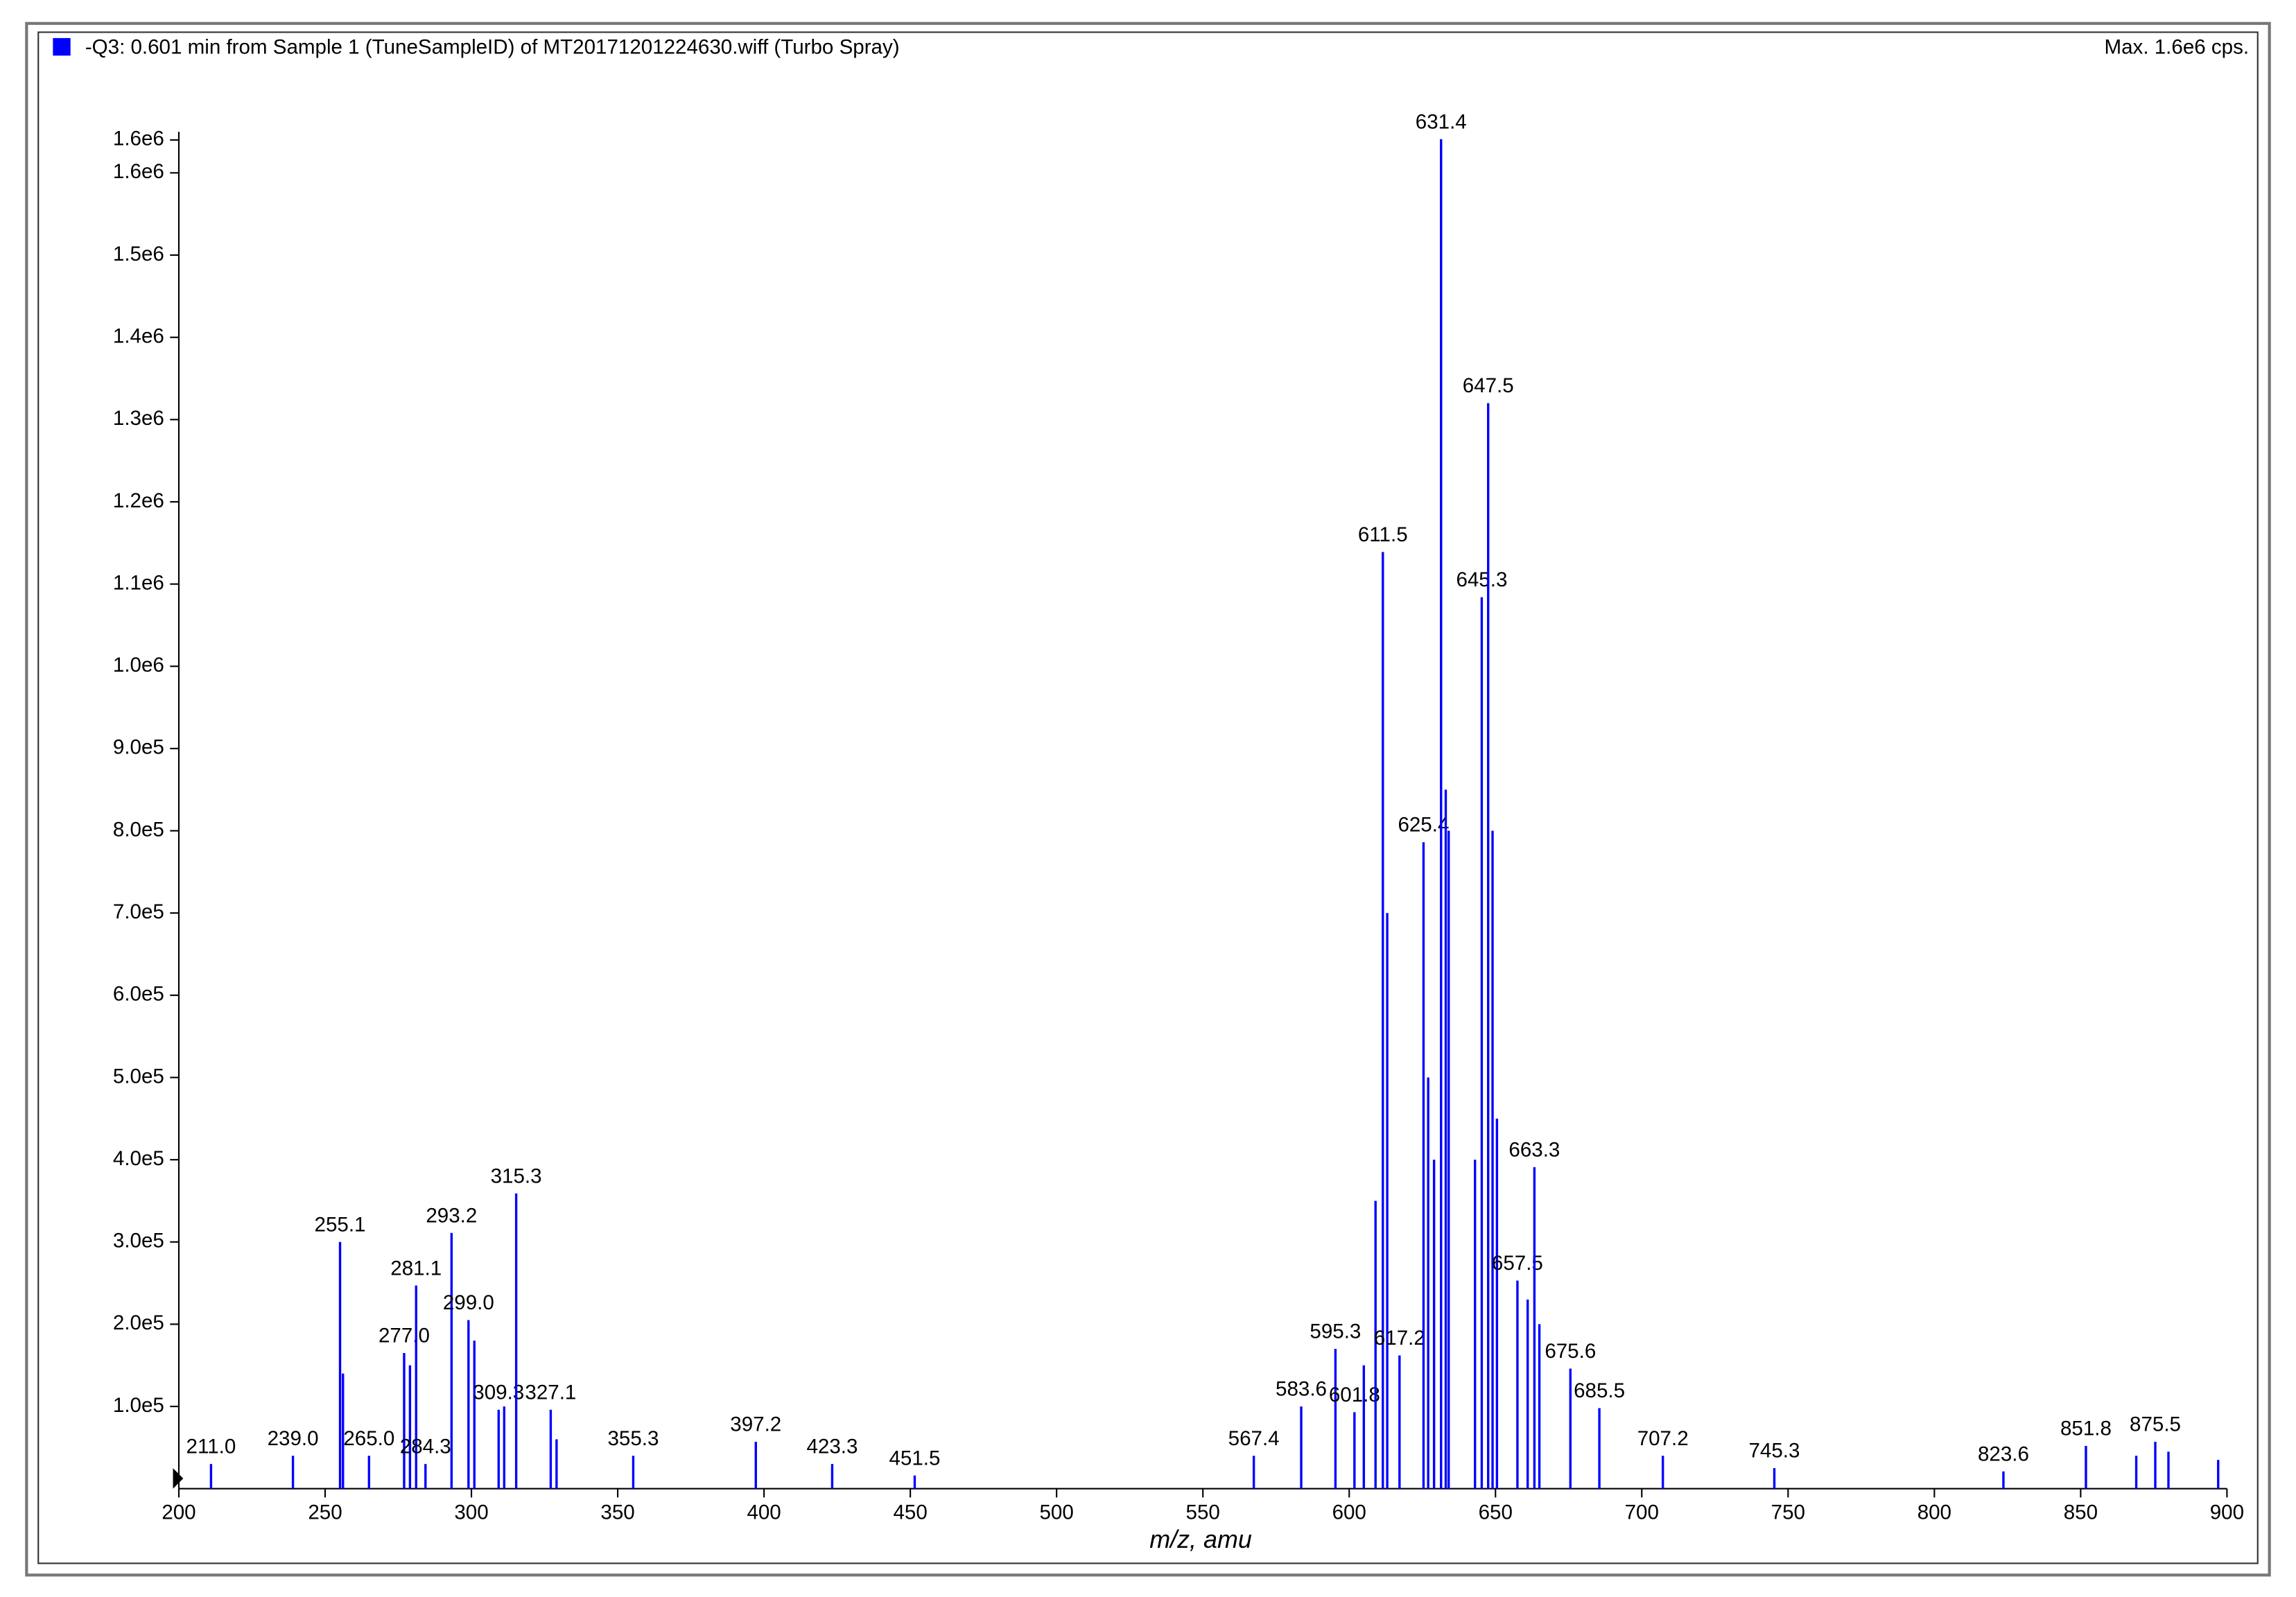 This screenshot has width=2296, height=1597. What do you see at coordinates (1481, 579) in the screenshot?
I see `peak-label: 645.3` at bounding box center [1481, 579].